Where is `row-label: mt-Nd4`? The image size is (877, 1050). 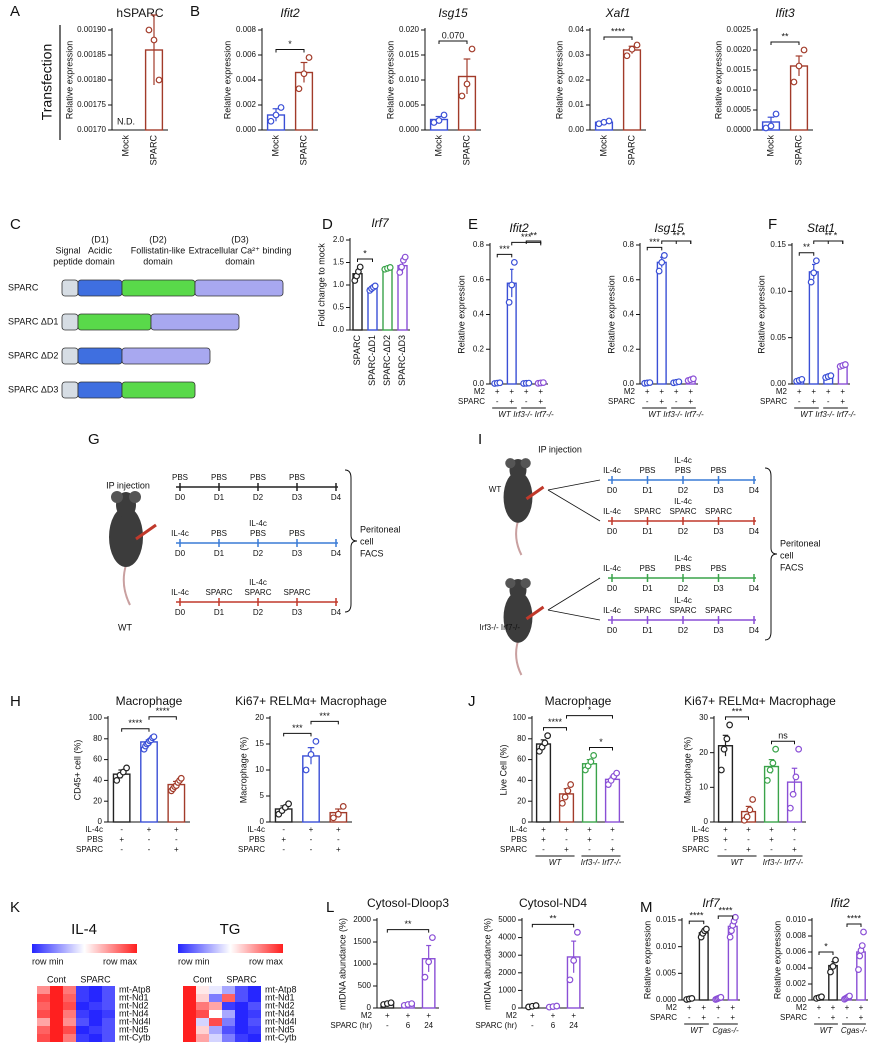
row-label: mt-Nd4 is located at coordinates (134, 1013).